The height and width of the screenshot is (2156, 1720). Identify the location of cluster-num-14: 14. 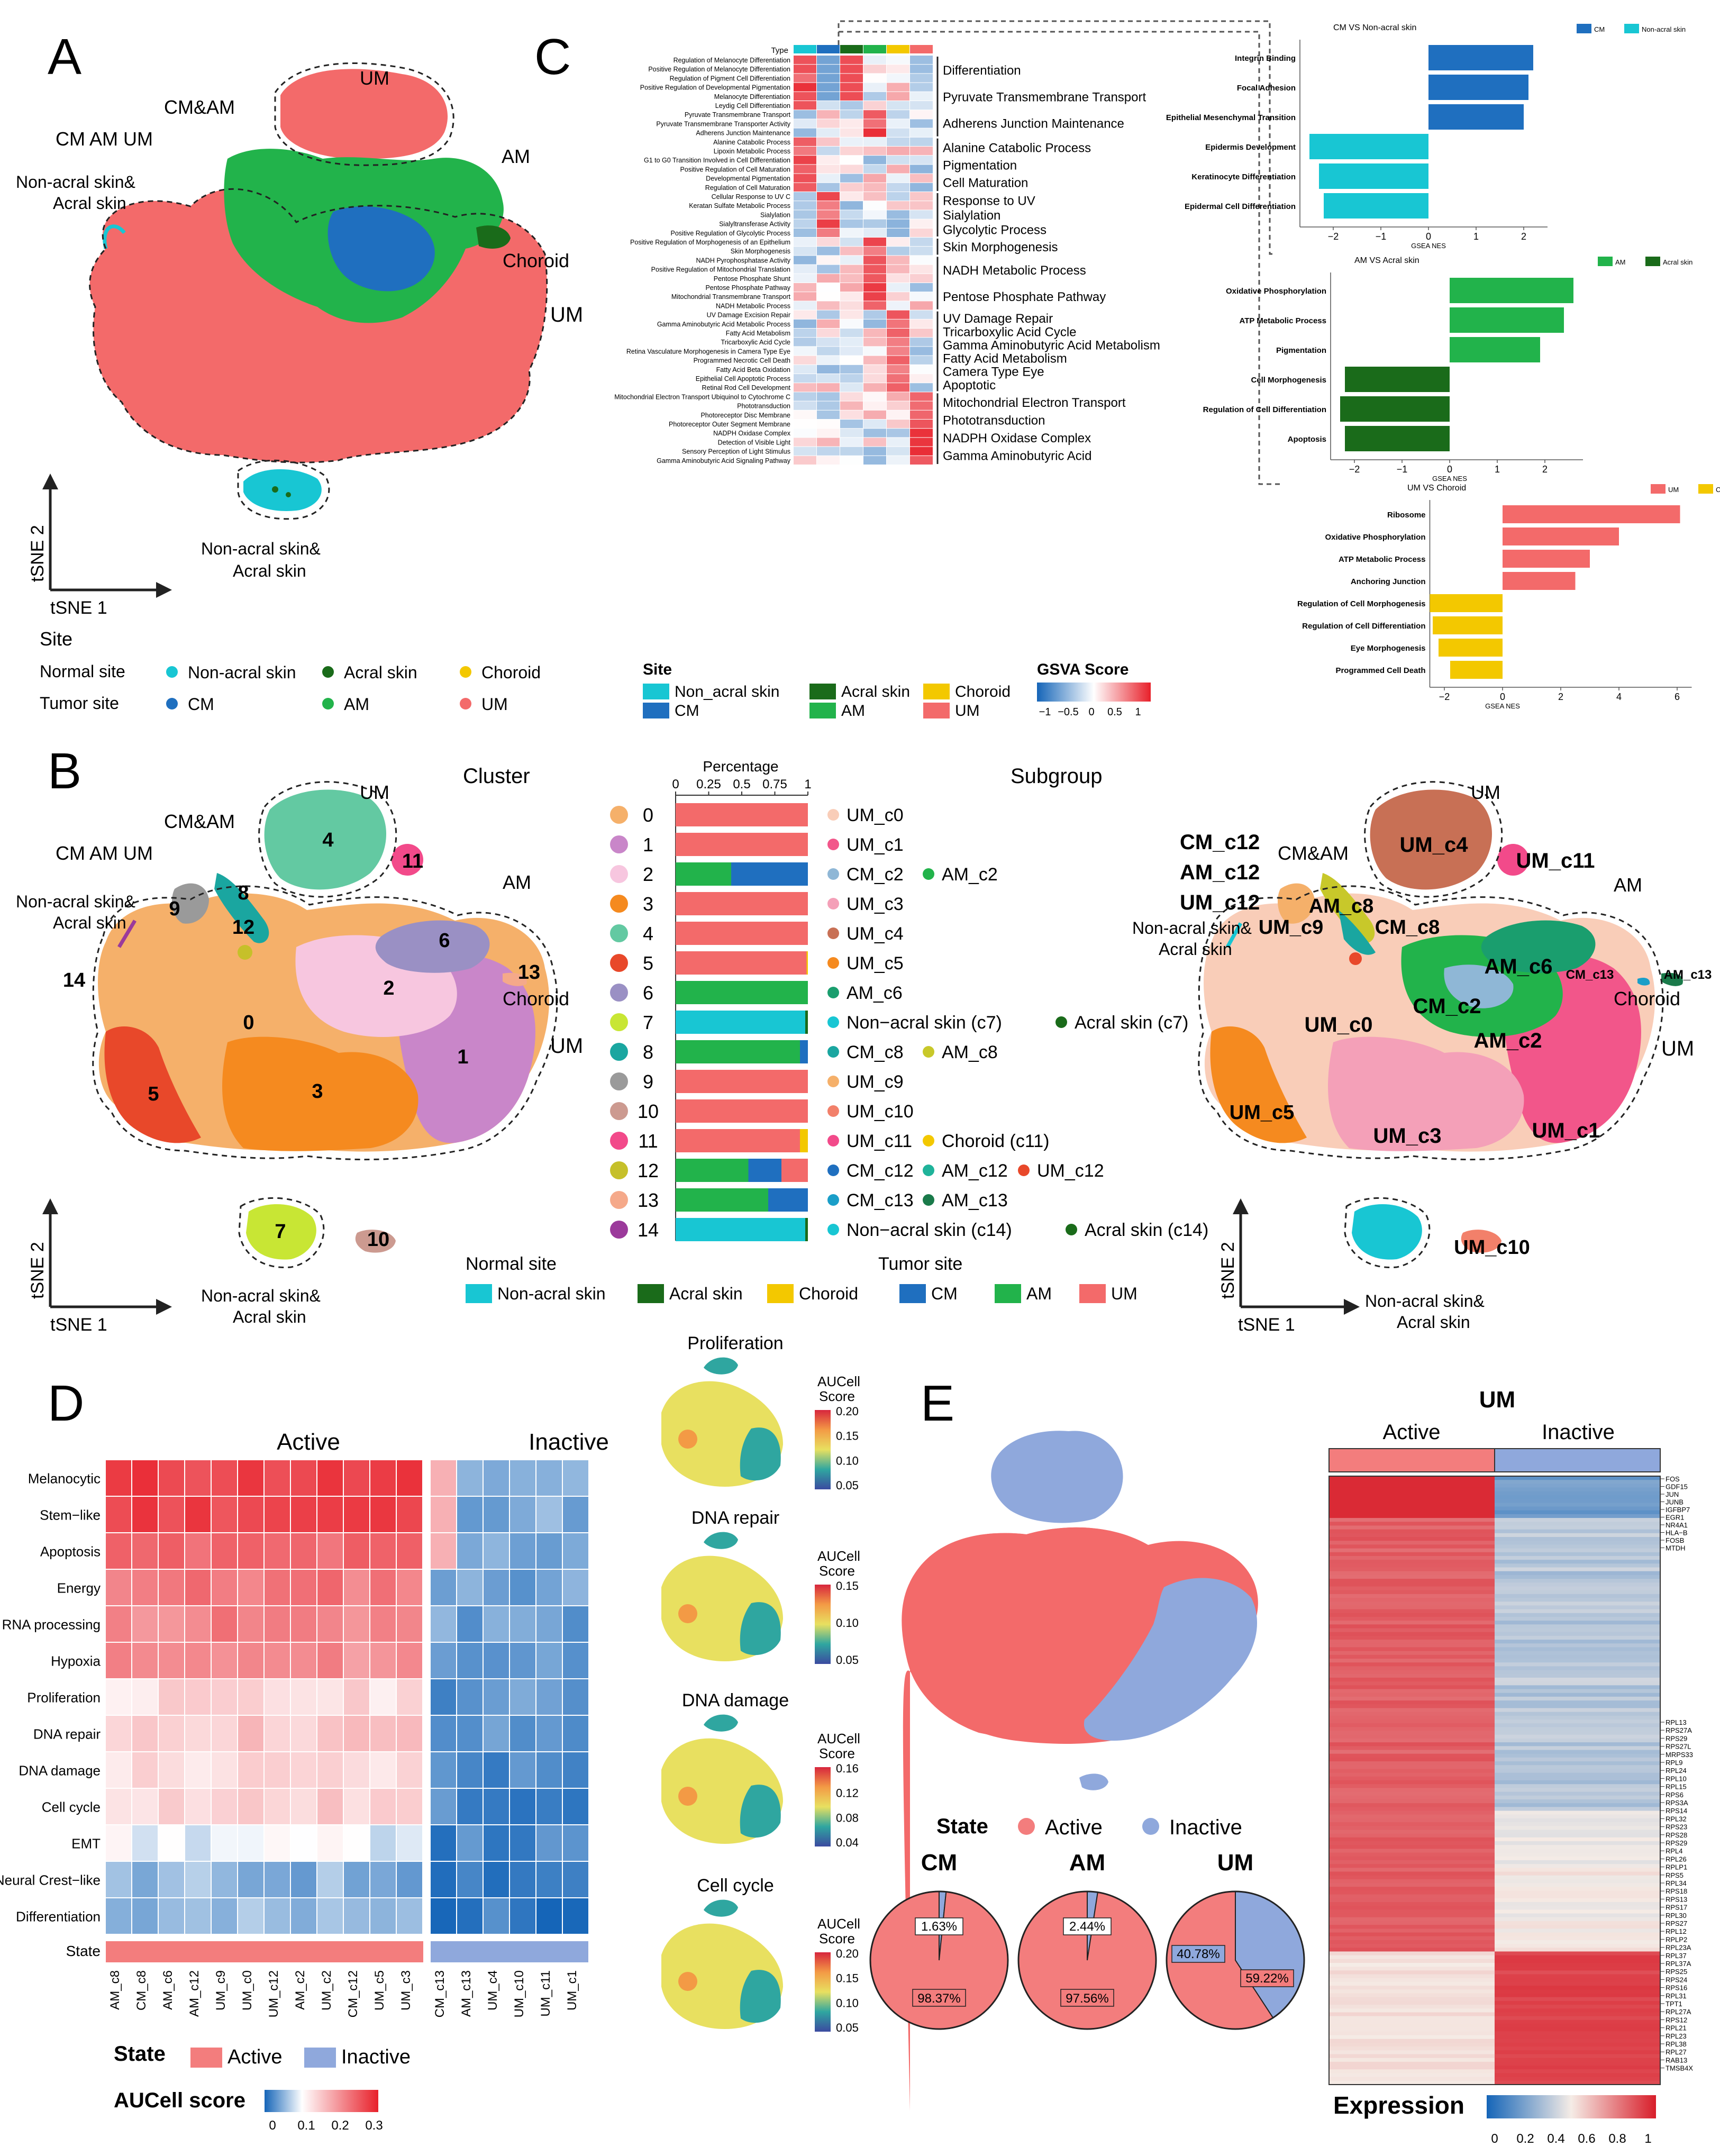
(649, 1230).